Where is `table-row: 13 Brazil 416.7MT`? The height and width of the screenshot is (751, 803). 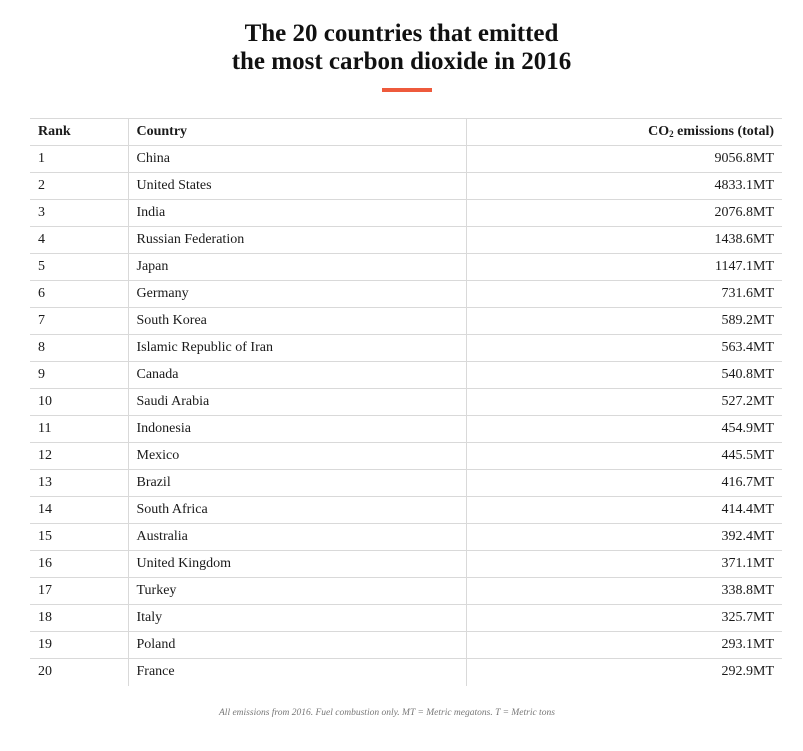 table-row: 13 Brazil 416.7MT is located at coordinates (406, 483).